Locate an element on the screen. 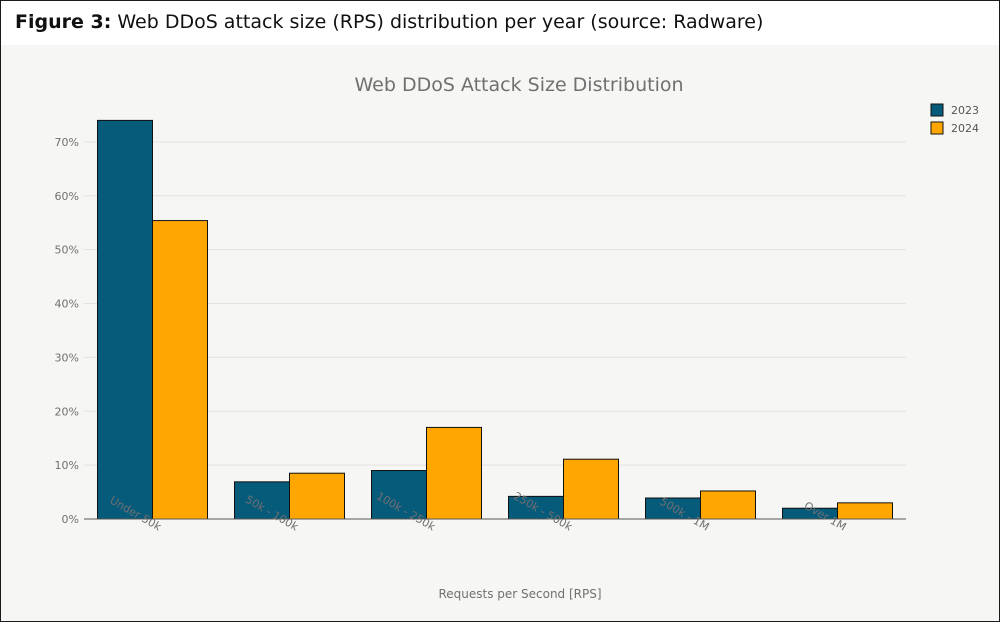 This screenshot has width=1000, height=622. y-tick-label: 0% is located at coordinates (70, 519).